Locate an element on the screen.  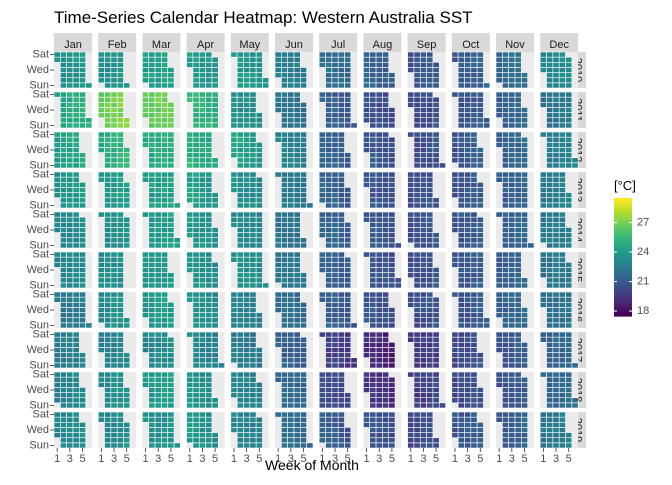
month-panel is located at coordinates (250, 270).